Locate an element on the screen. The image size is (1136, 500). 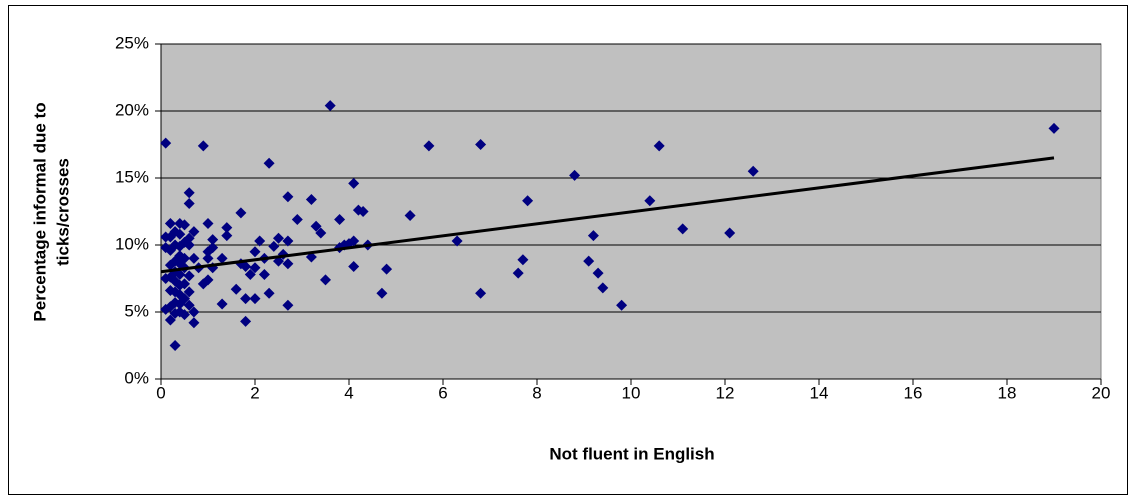
x-tick-label: 2 is located at coordinates (254, 392).